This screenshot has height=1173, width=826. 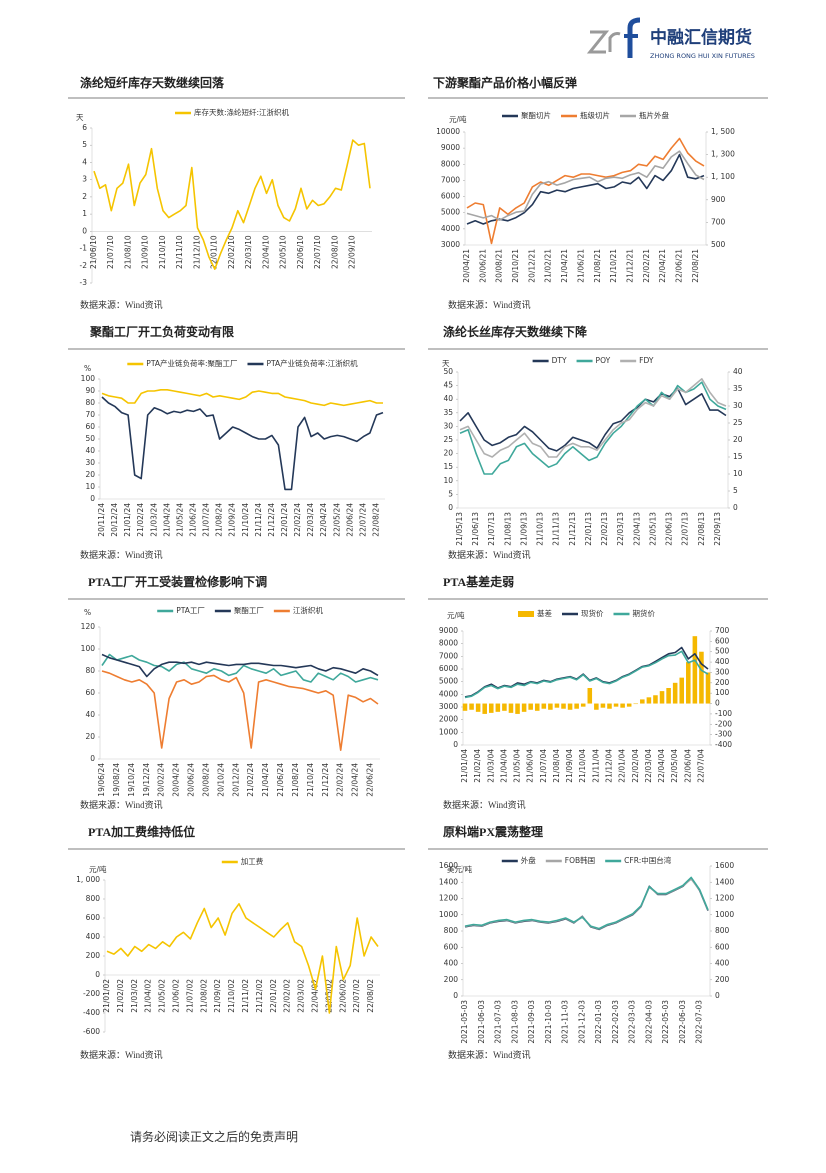 I want to click on x-tick-label: 22/01/10, so click(x=214, y=252).